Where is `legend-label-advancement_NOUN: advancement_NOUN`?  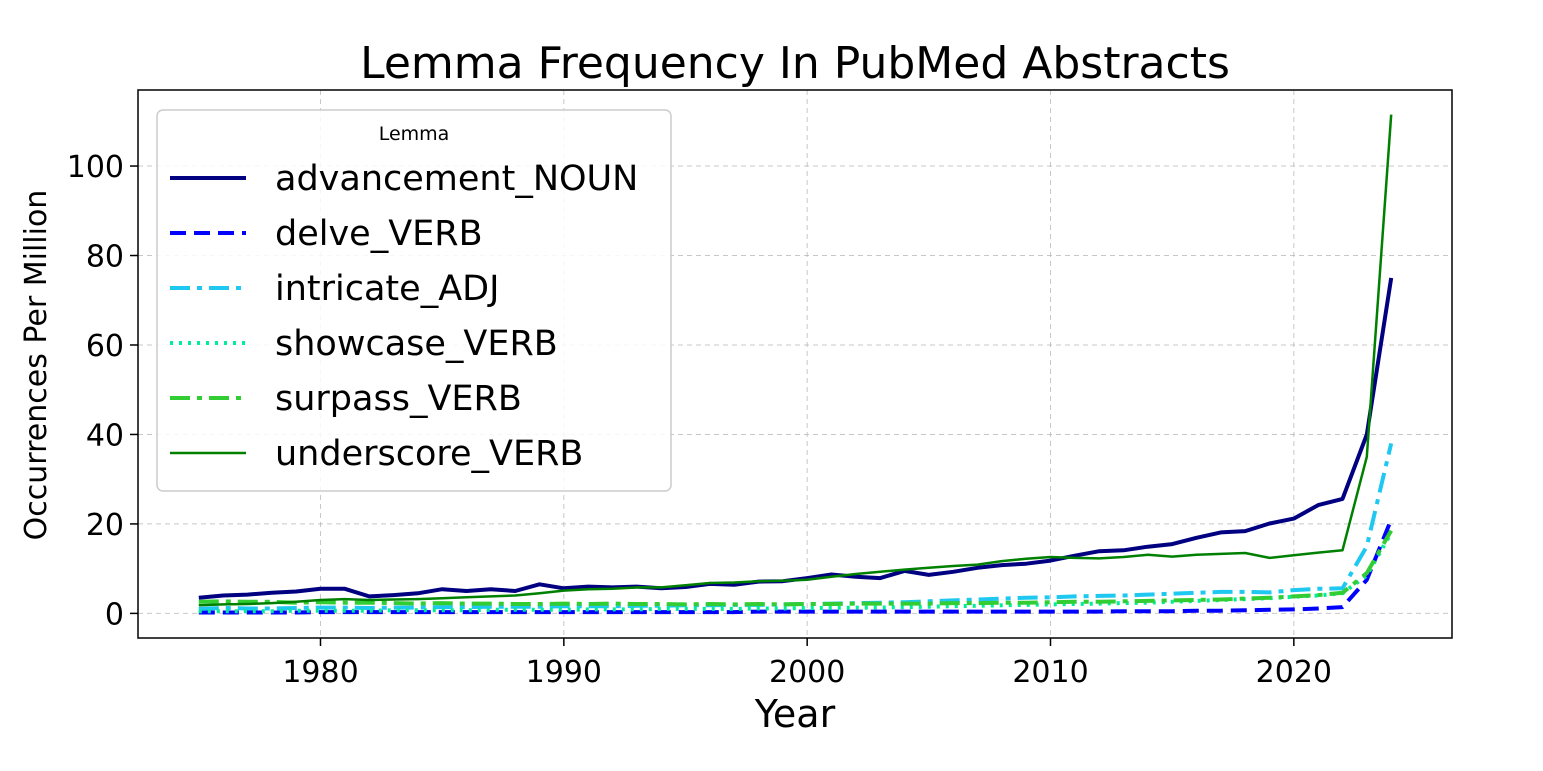 legend-label-advancement_NOUN: advancement_NOUN is located at coordinates (456, 179).